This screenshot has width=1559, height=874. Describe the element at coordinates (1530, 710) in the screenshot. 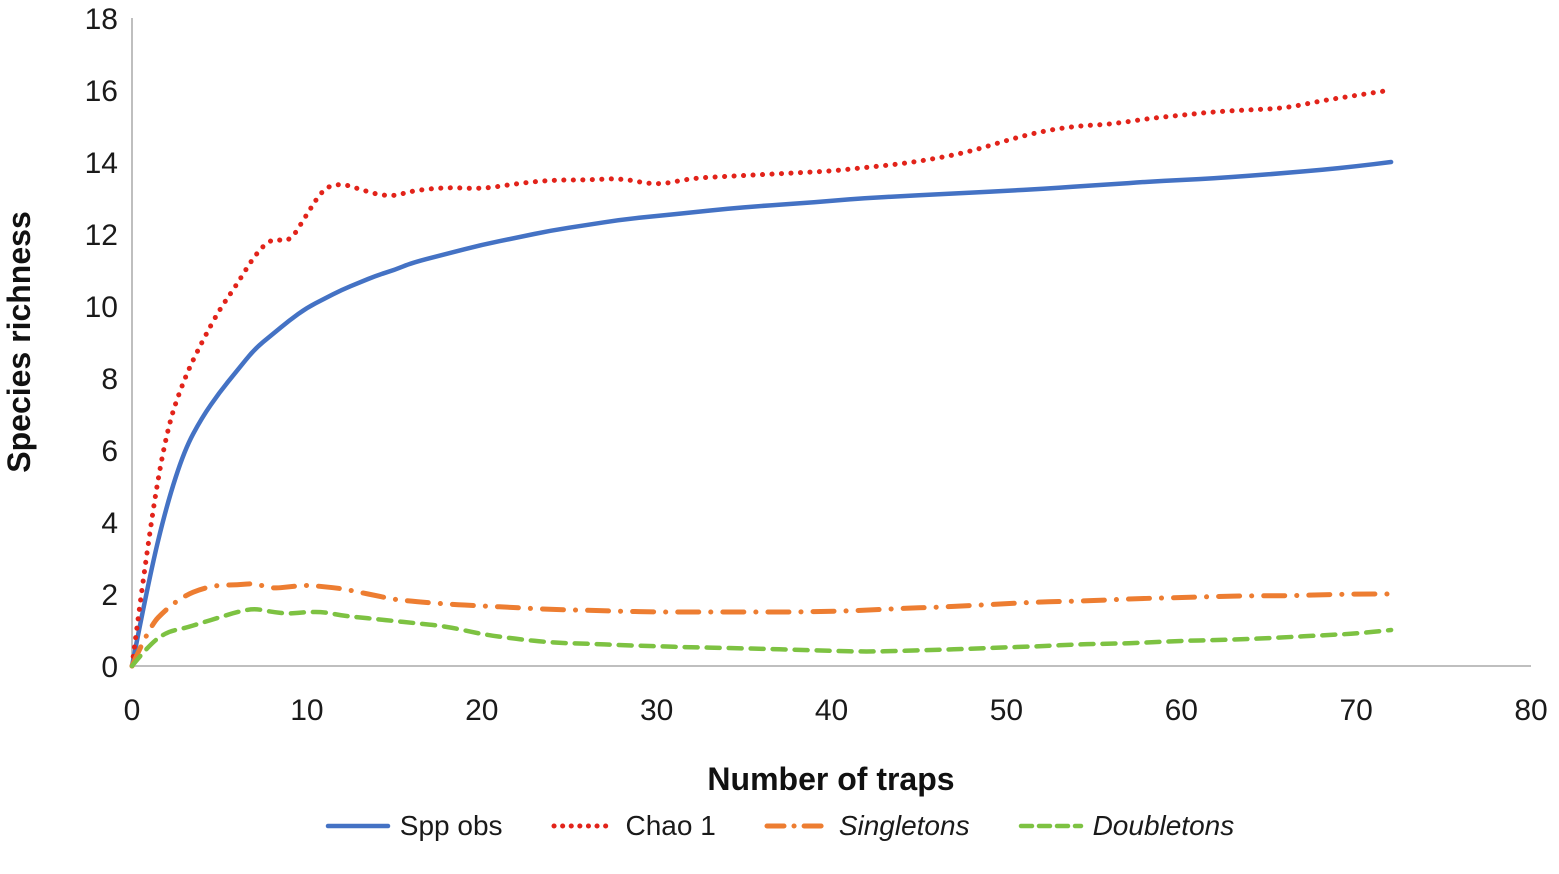

I see `x-tick-label: 80` at that location.